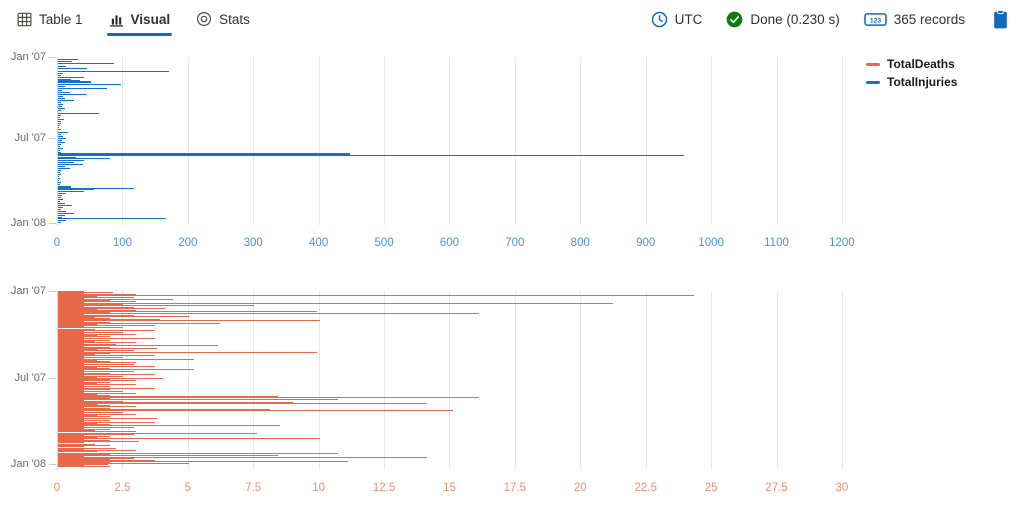  I want to click on x-tick-label: 0, so click(57, 488).